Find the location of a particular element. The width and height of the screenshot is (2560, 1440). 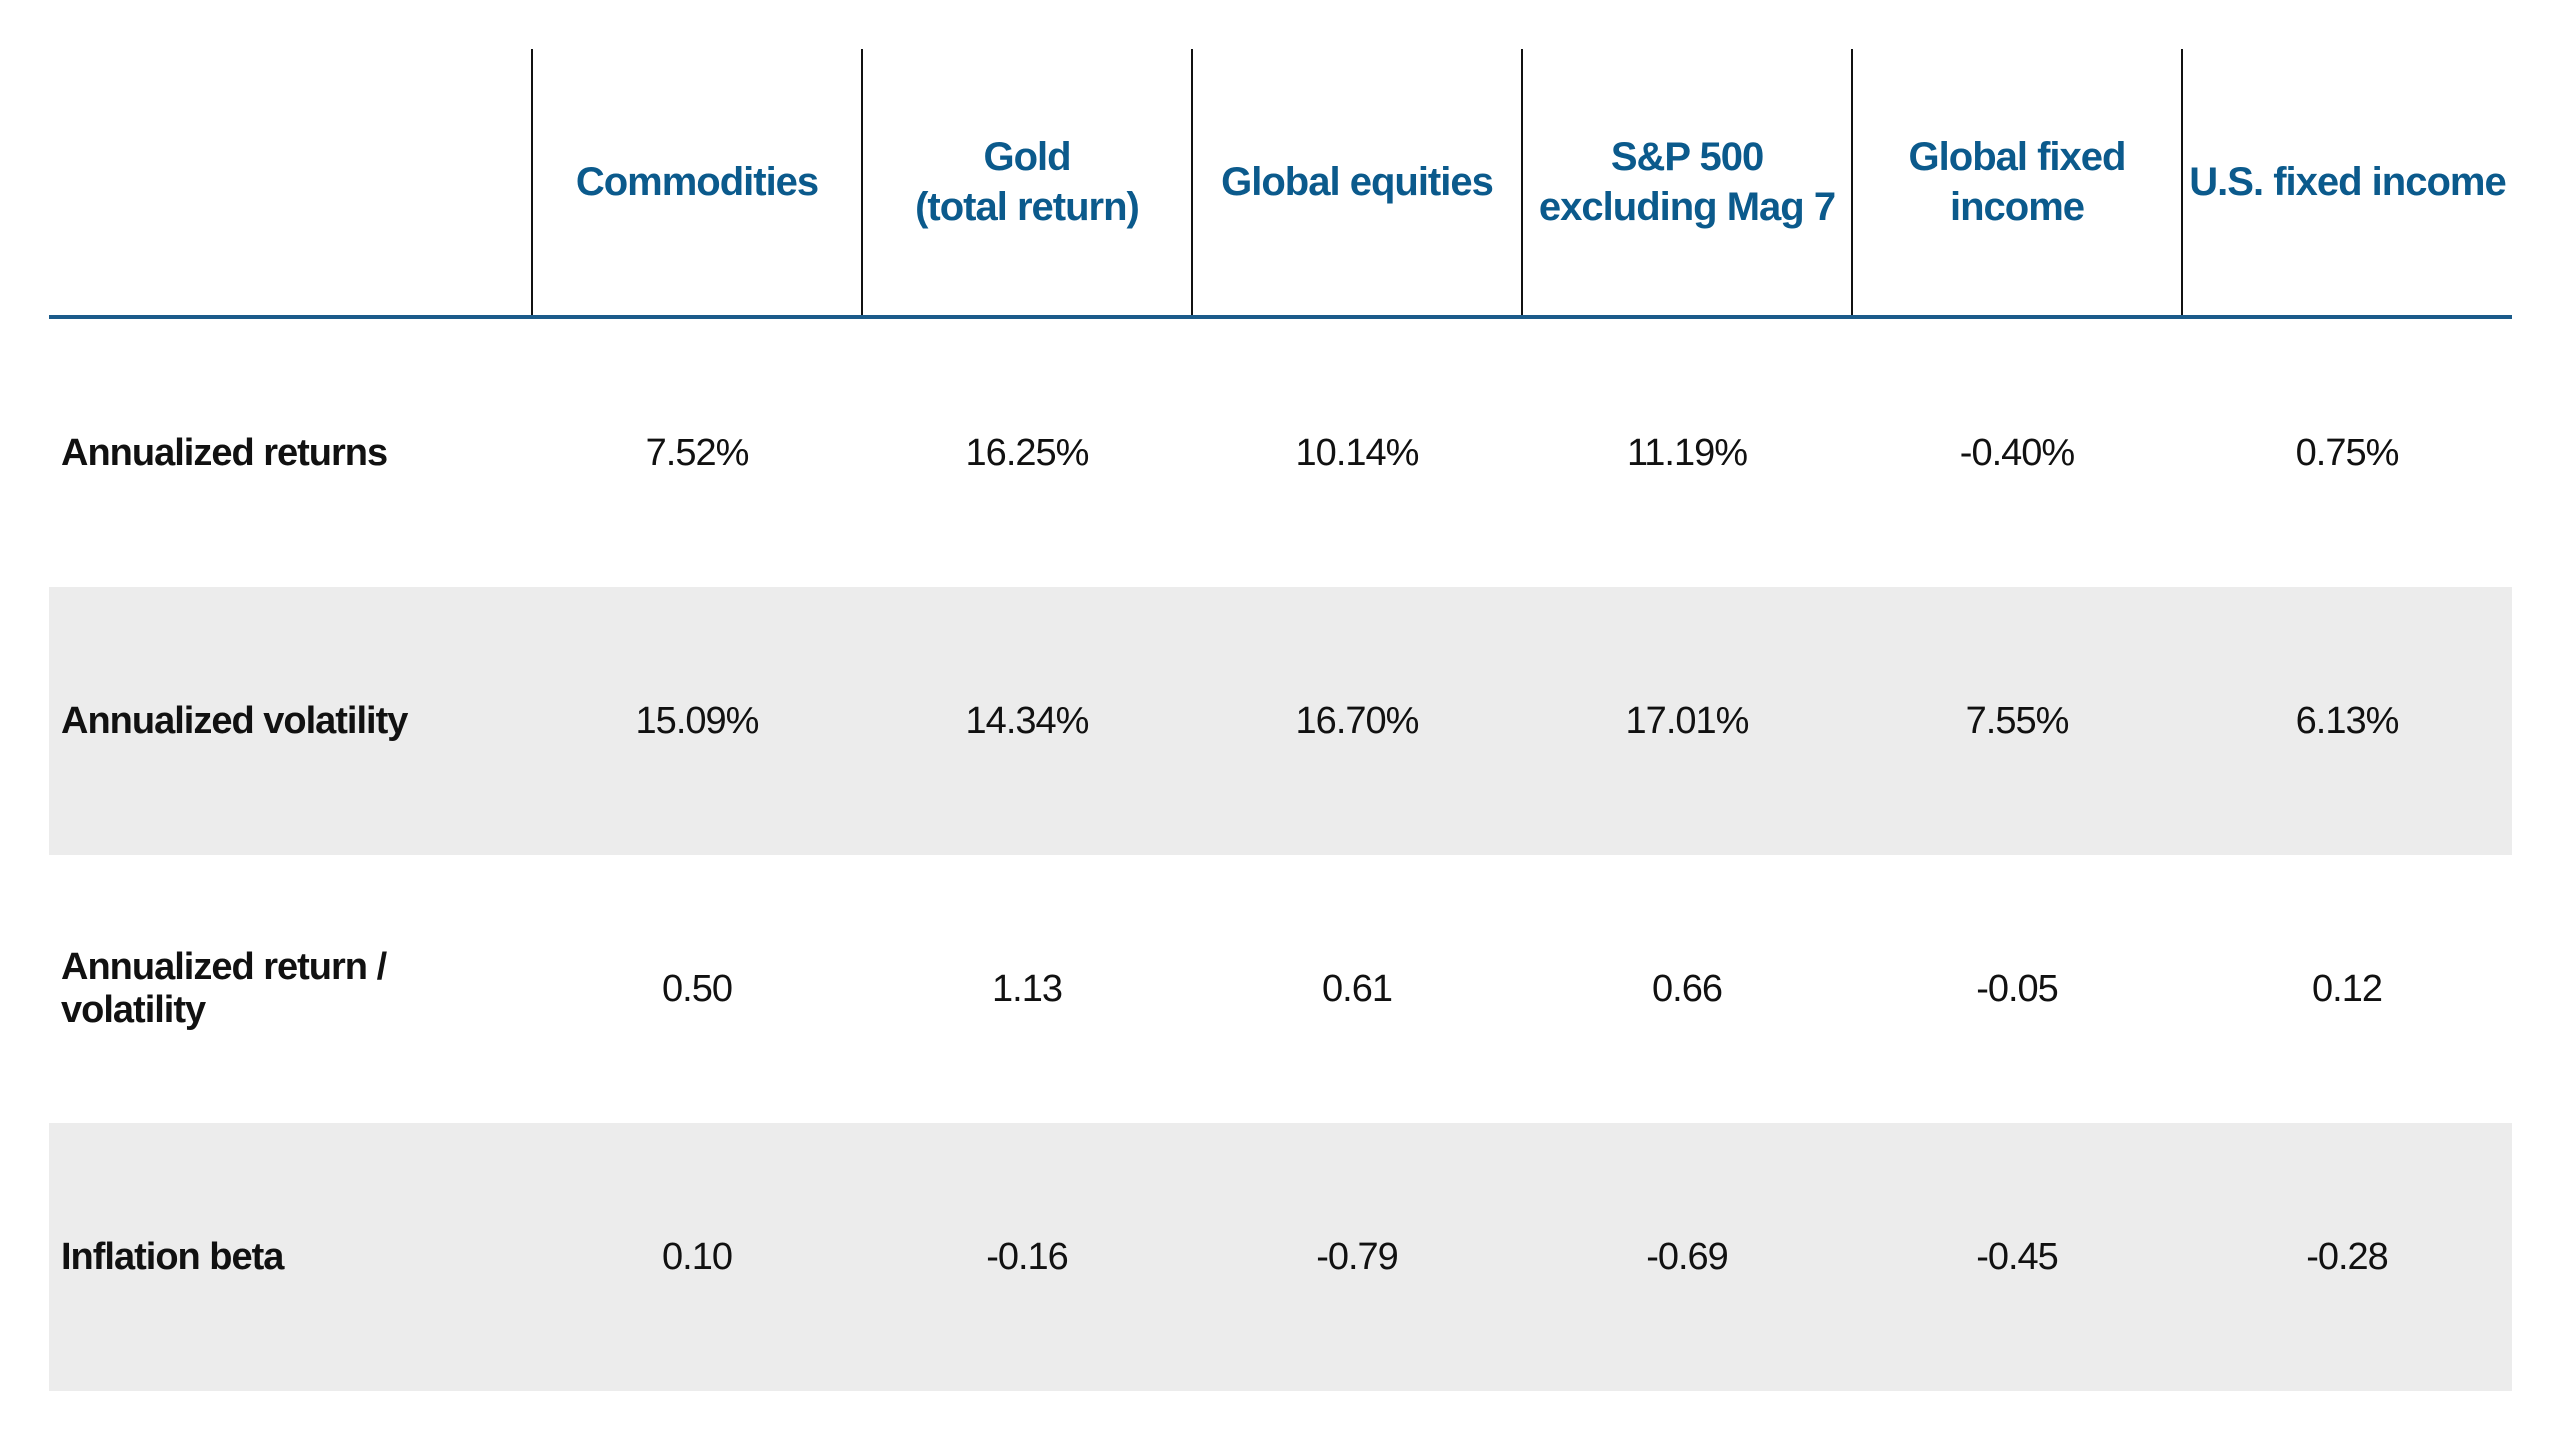

value-cell: 11.19% is located at coordinates (1687, 452).